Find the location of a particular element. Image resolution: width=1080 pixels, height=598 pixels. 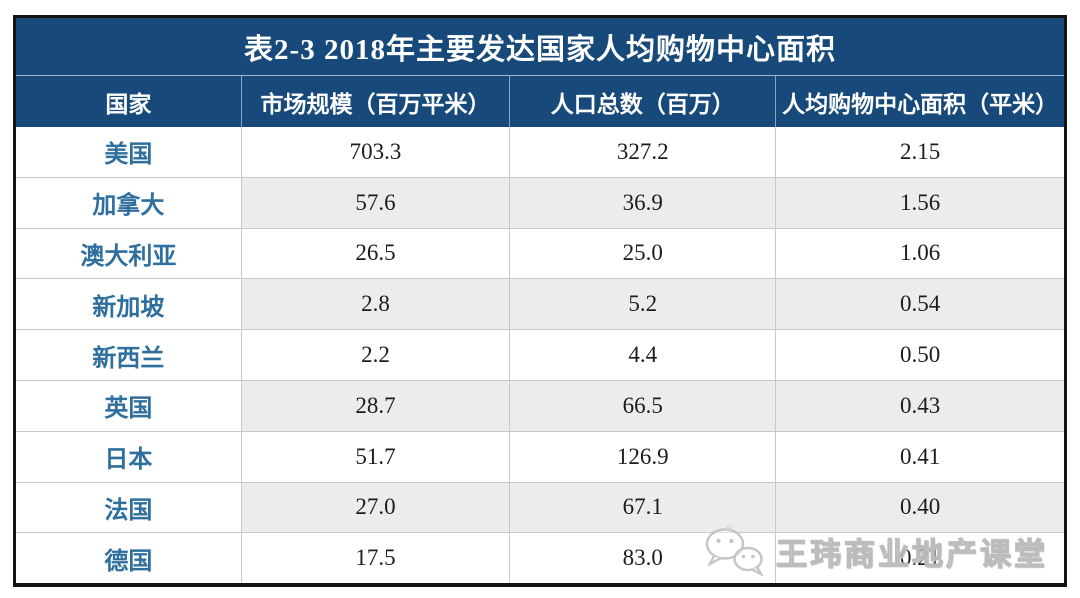

cell-per-capita-area: 0.40 is located at coordinates (919, 507).